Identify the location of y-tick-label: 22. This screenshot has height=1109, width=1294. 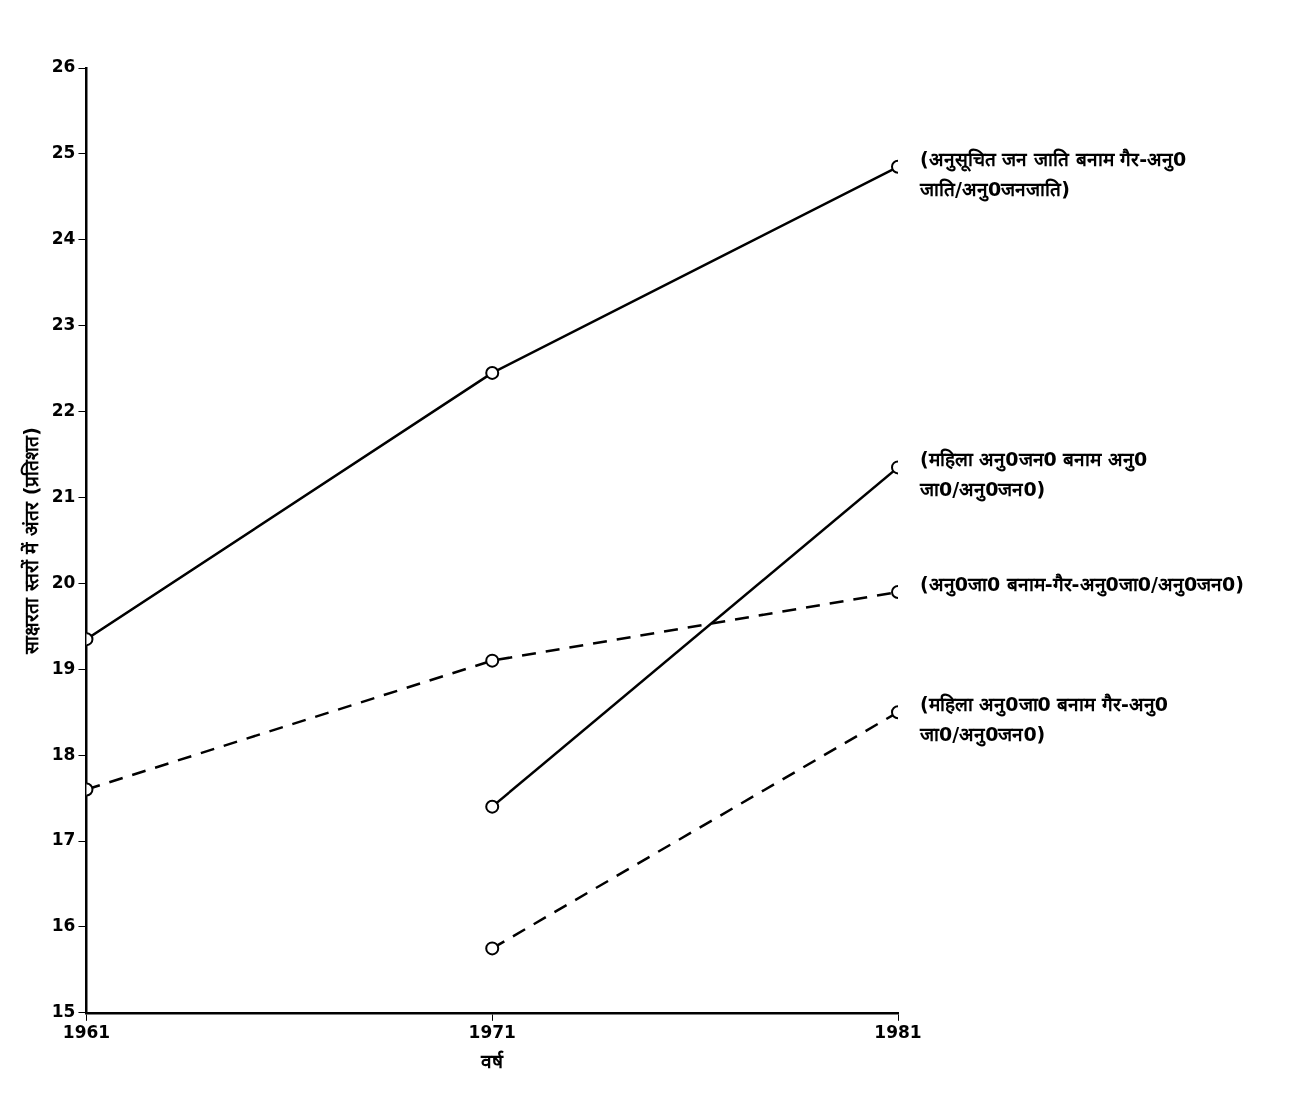
(63, 409).